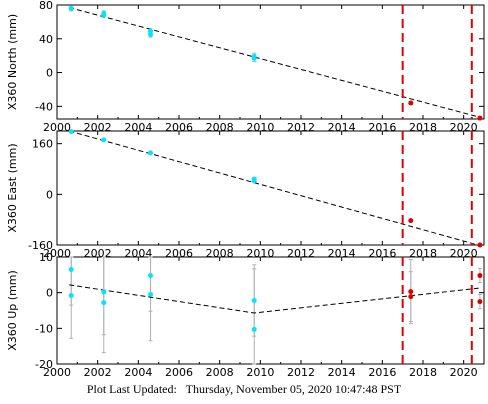 The width and height of the screenshot is (488, 404). I want to click on x-tick-label: 2014, so click(342, 372).